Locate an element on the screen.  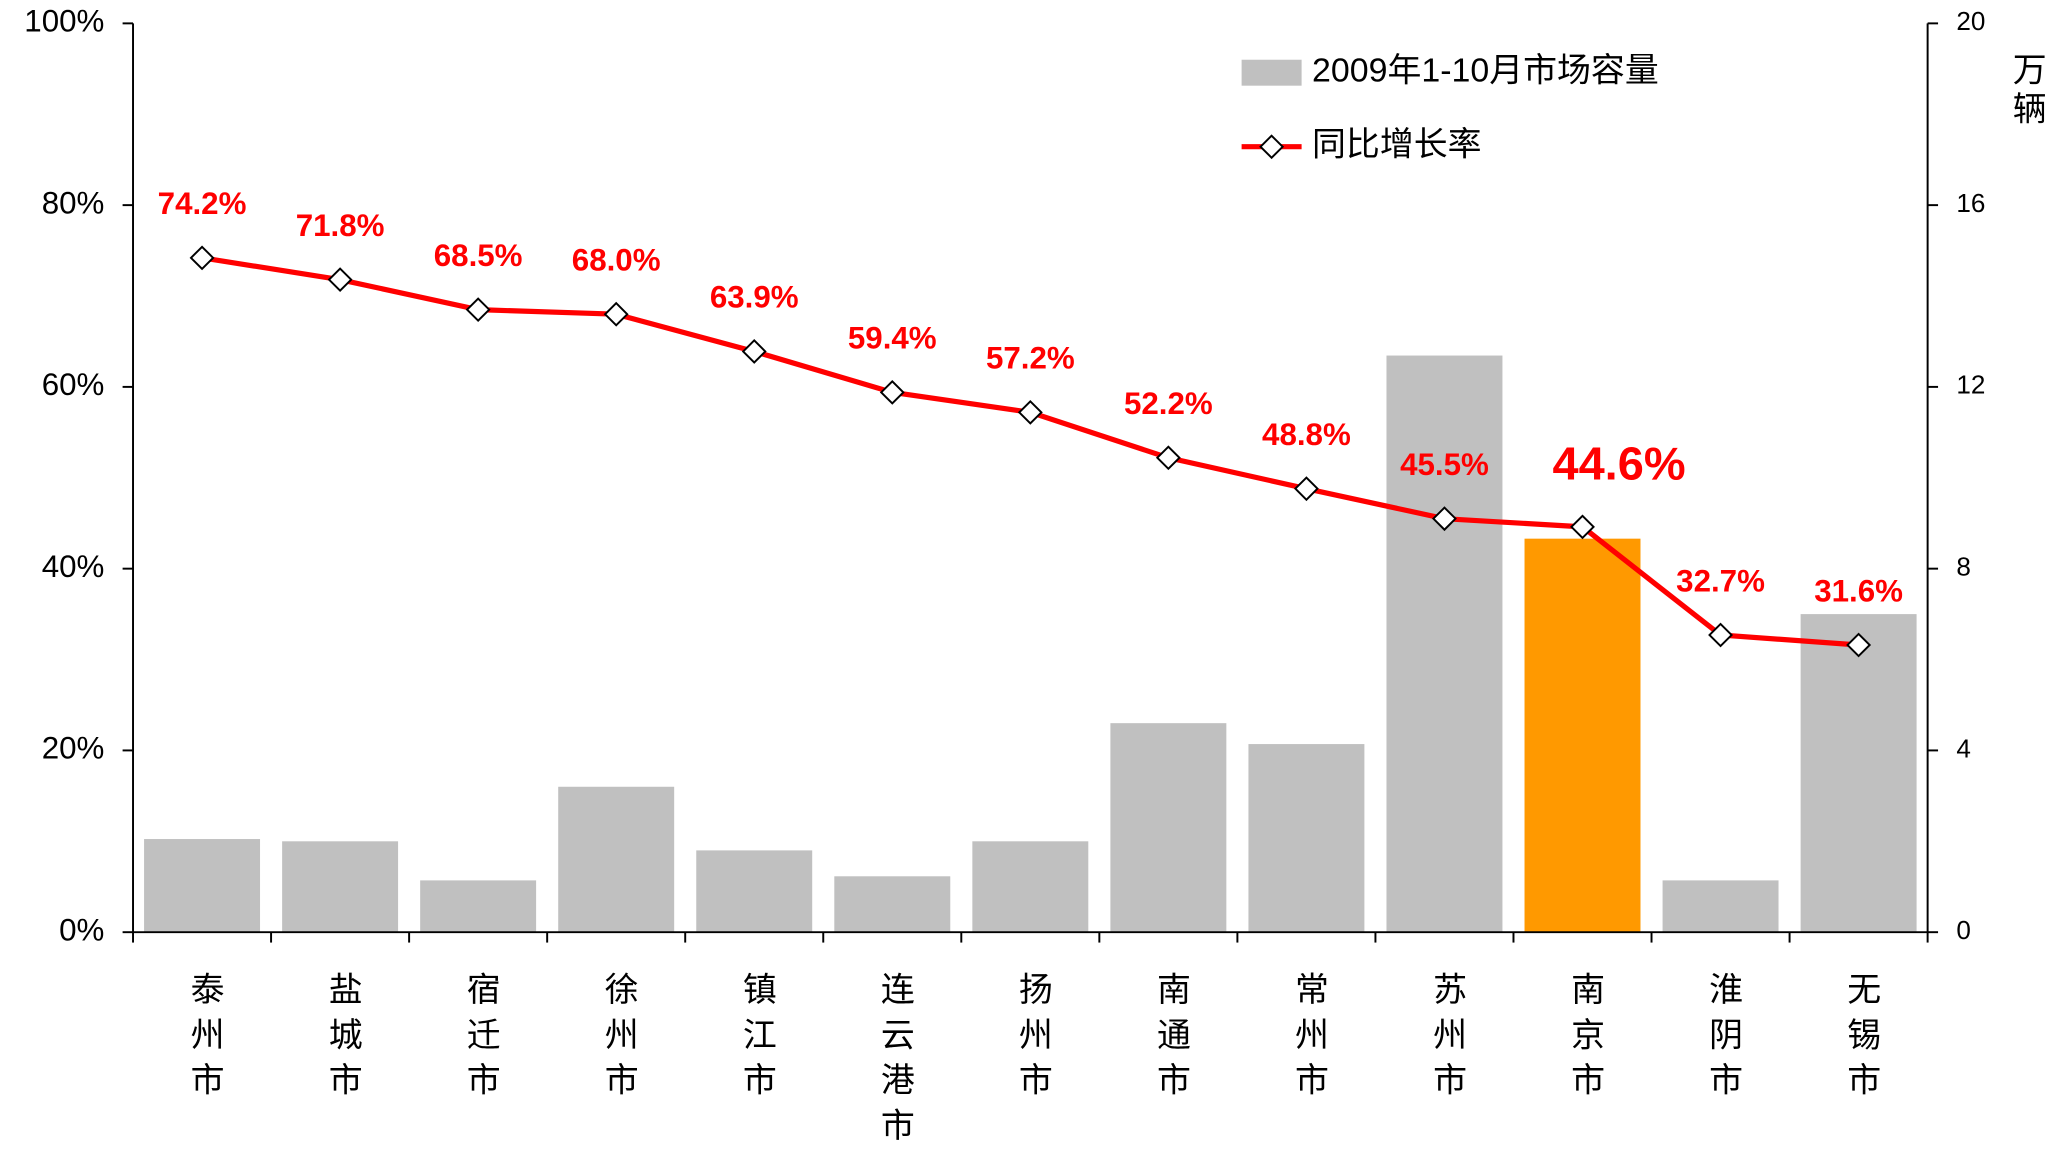
x-tick-label: 连云港市 is located at coordinates (894, 1060).